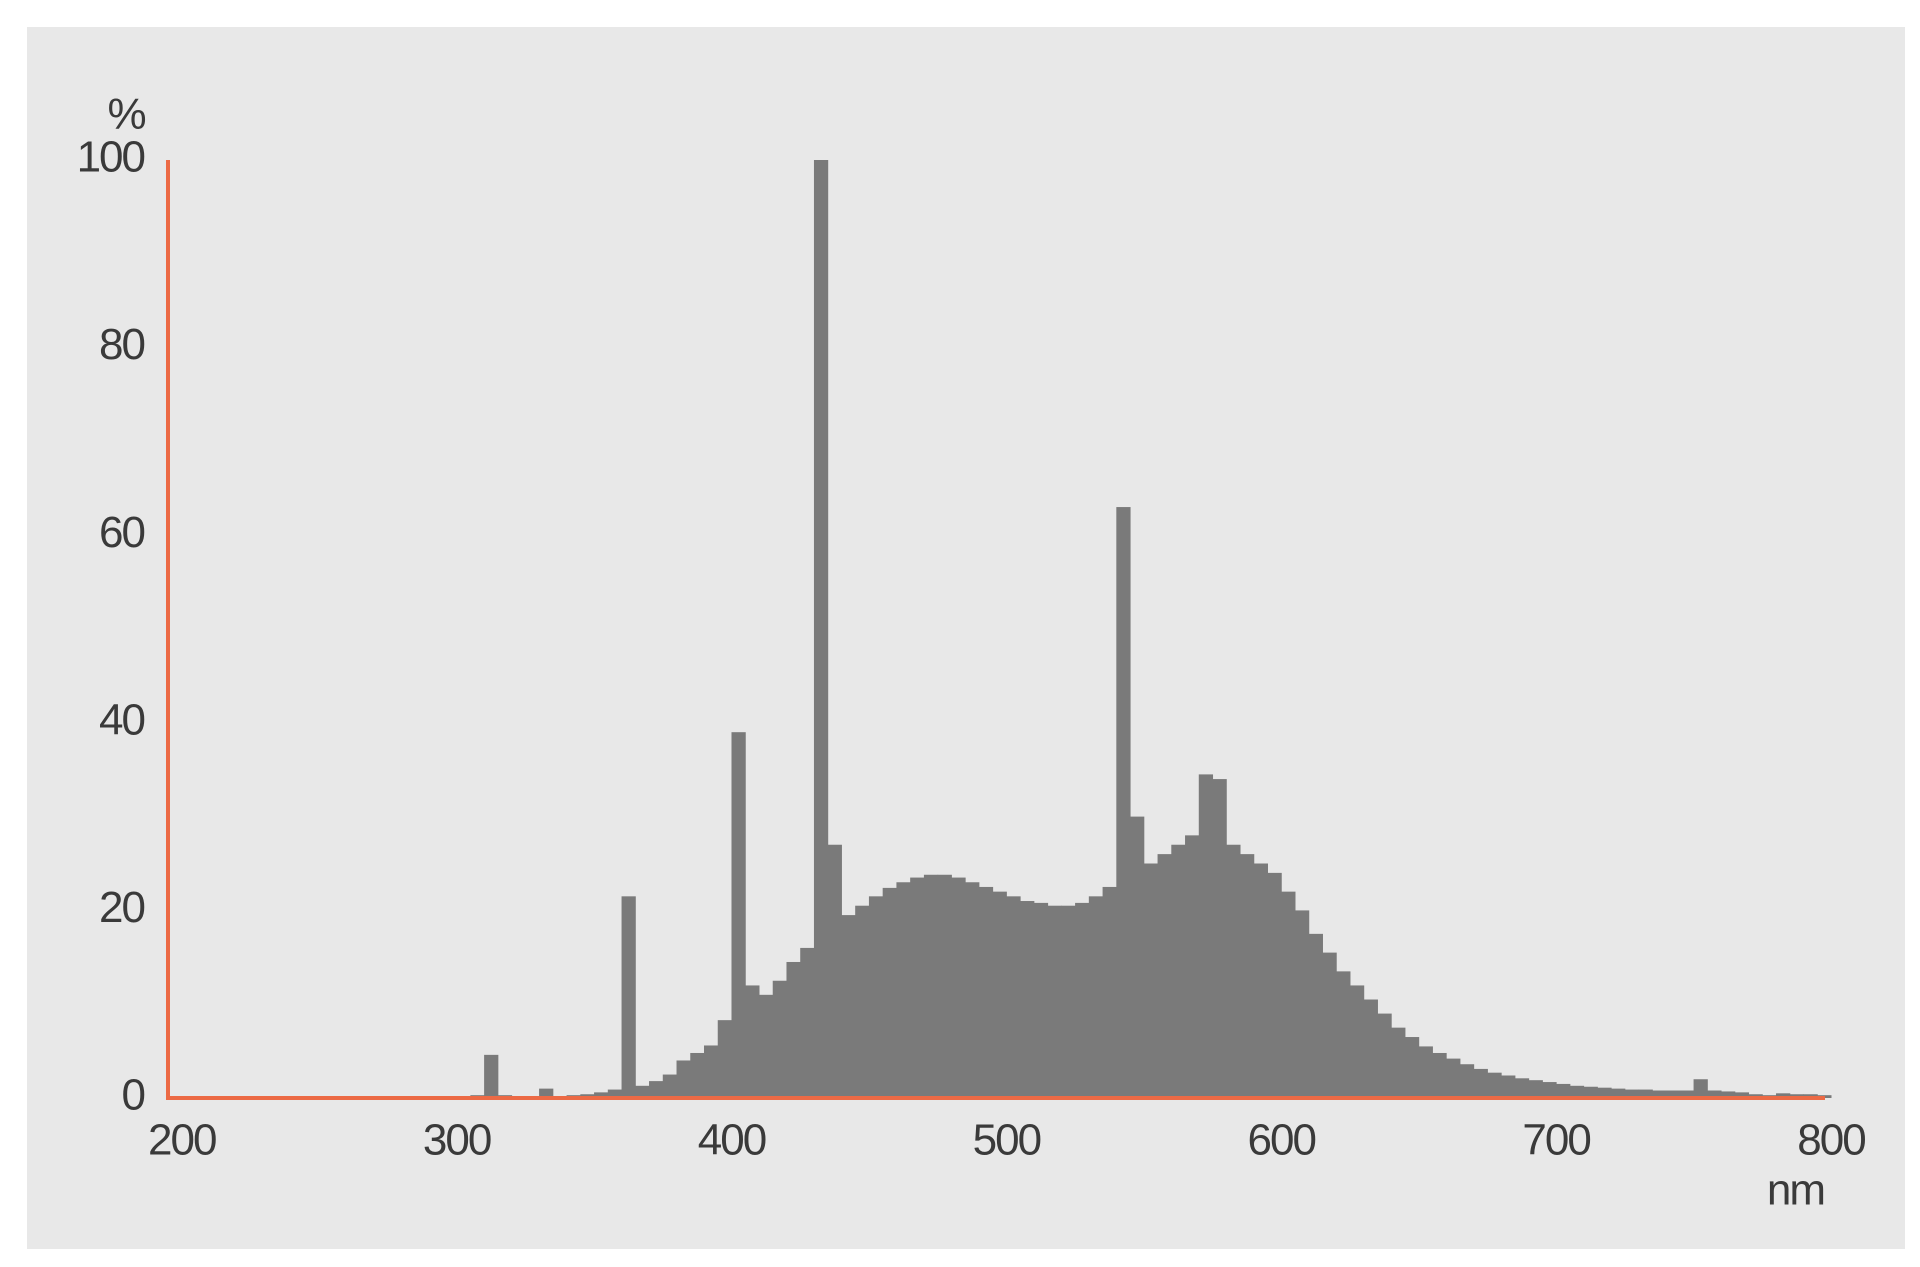 Image resolution: width=1920 pixels, height=1267 pixels. I want to click on y-tick-label: 40, so click(121, 719).